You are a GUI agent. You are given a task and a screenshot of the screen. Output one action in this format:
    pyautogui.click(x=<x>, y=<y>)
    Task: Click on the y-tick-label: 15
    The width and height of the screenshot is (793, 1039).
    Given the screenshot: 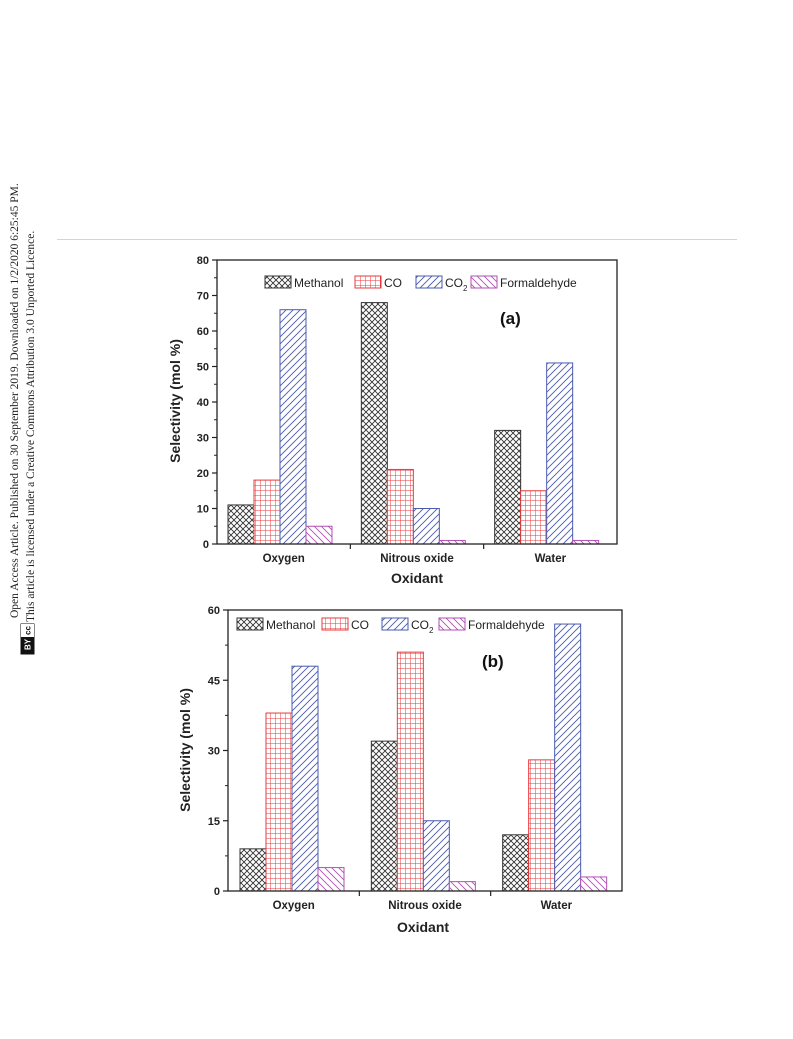 What is the action you would take?
    pyautogui.click(x=214, y=822)
    